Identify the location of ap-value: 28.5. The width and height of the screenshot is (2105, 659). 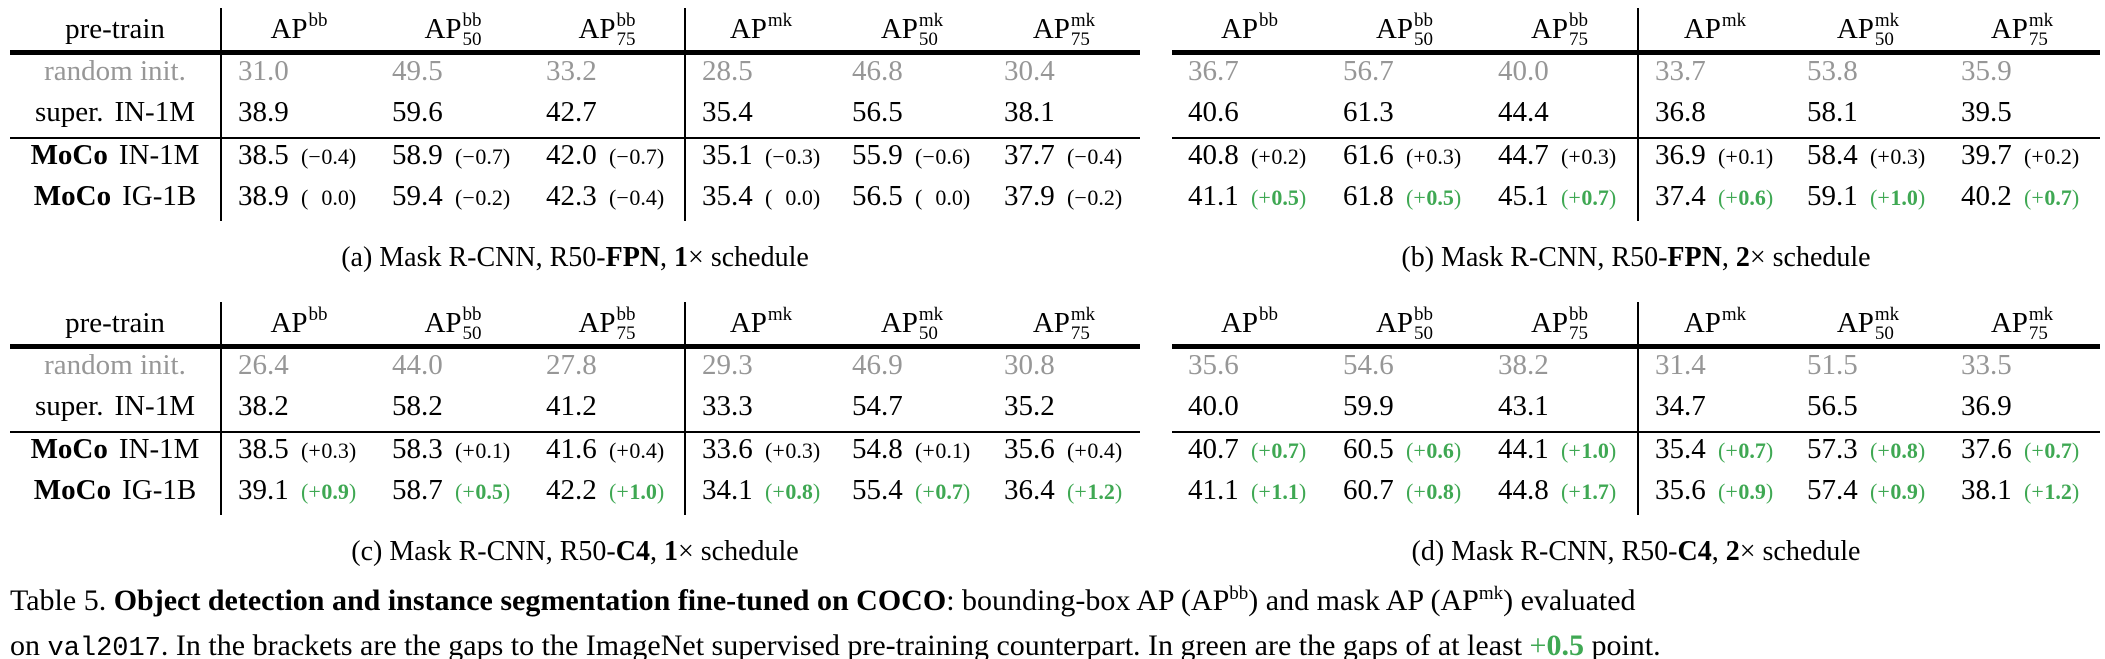
(727, 71).